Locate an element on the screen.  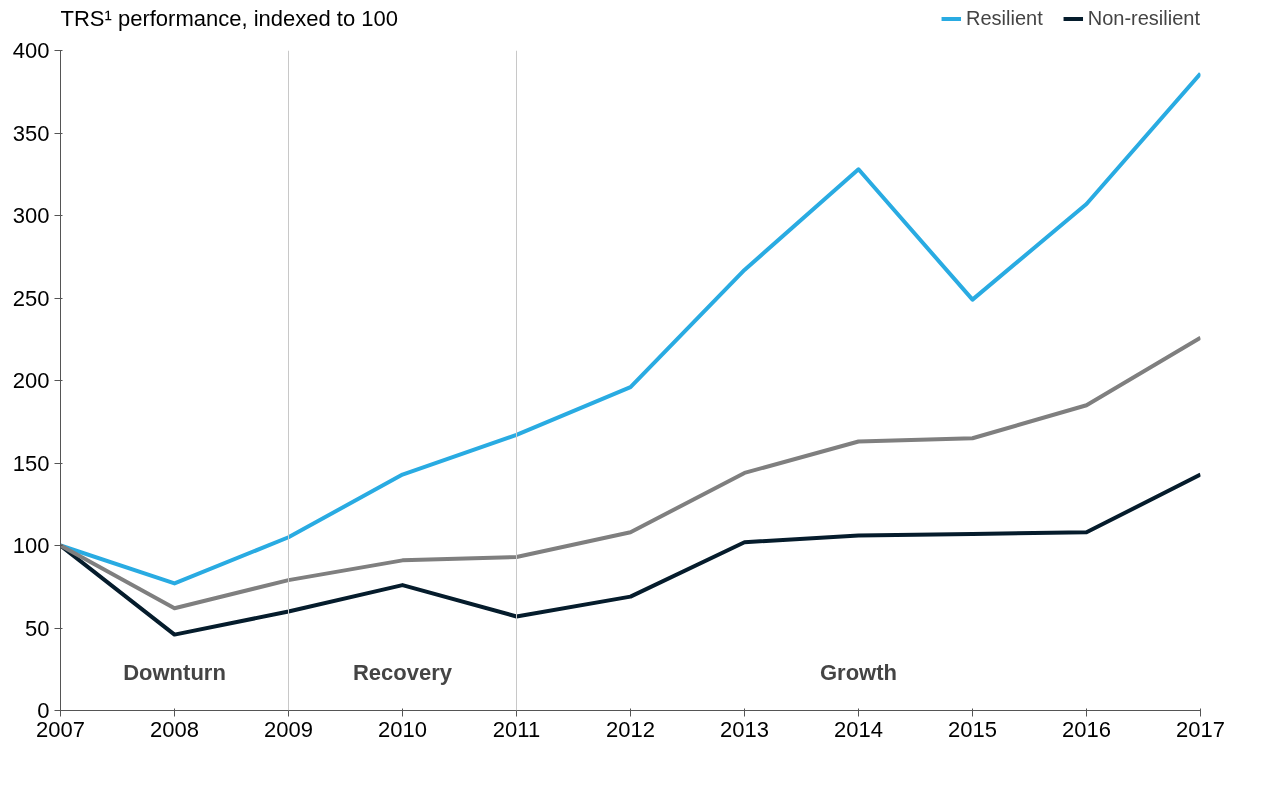
x-tick-label: 2014 is located at coordinates (858, 729).